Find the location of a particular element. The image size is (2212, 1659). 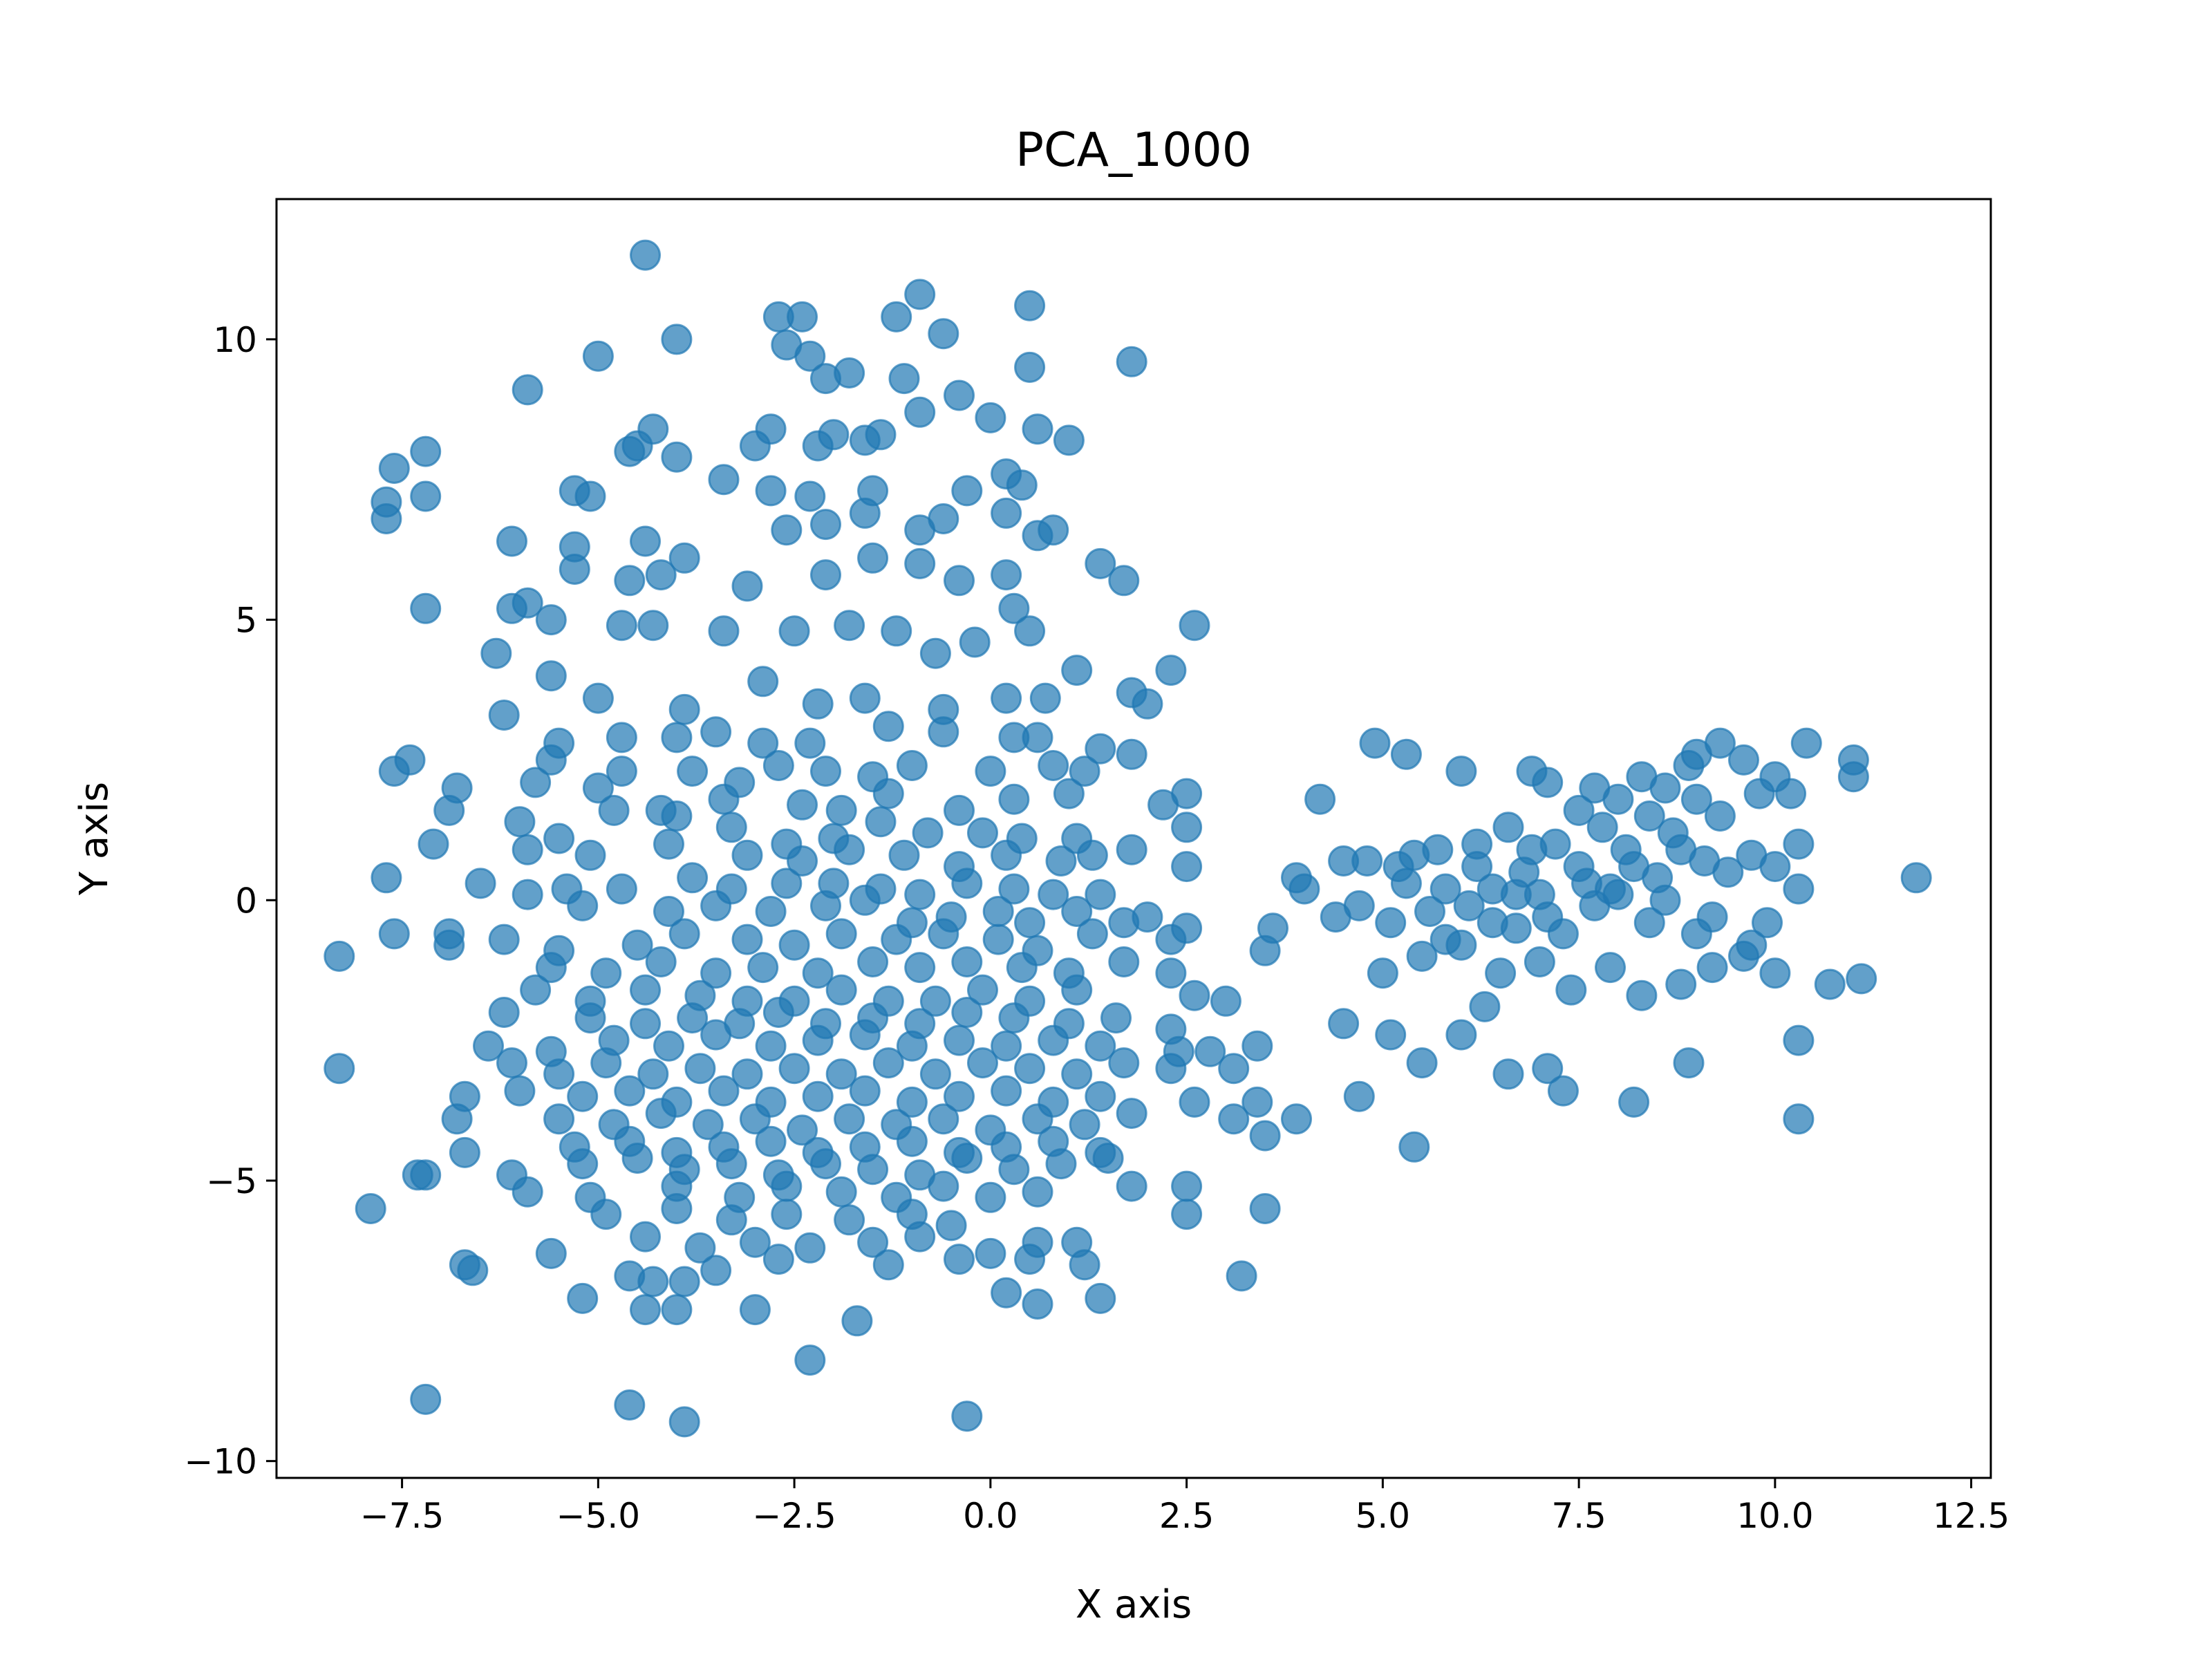

x-tick-label: 12.5 is located at coordinates (1971, 1516).